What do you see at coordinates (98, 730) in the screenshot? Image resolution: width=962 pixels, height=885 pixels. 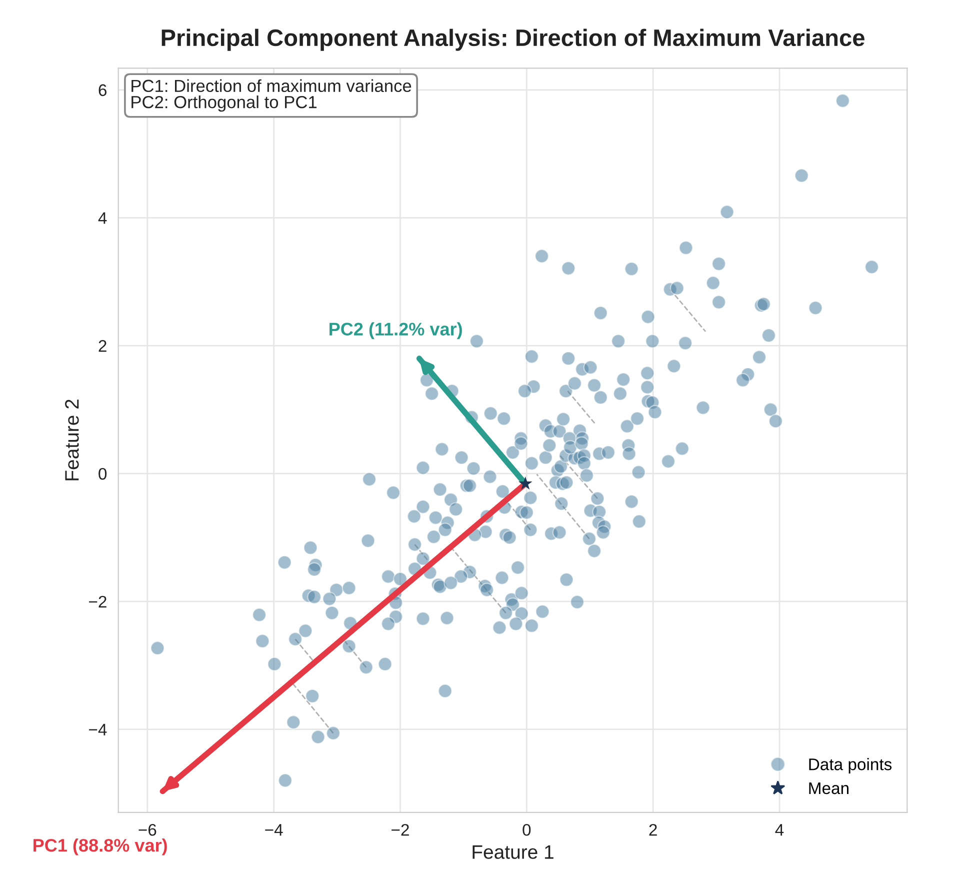 I see `y-tick-label: −4` at bounding box center [98, 730].